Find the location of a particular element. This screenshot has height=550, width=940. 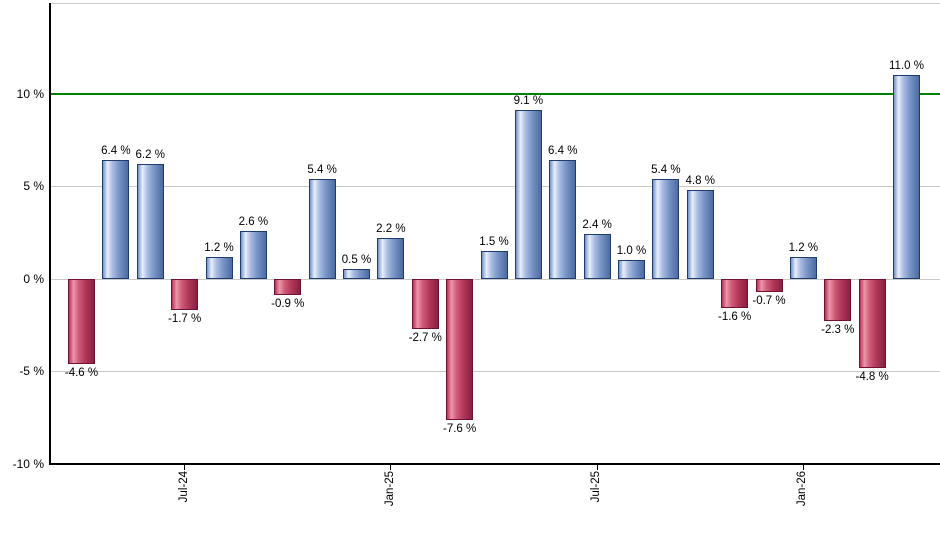

bar-value-label: -2.3 % is located at coordinates (838, 330).